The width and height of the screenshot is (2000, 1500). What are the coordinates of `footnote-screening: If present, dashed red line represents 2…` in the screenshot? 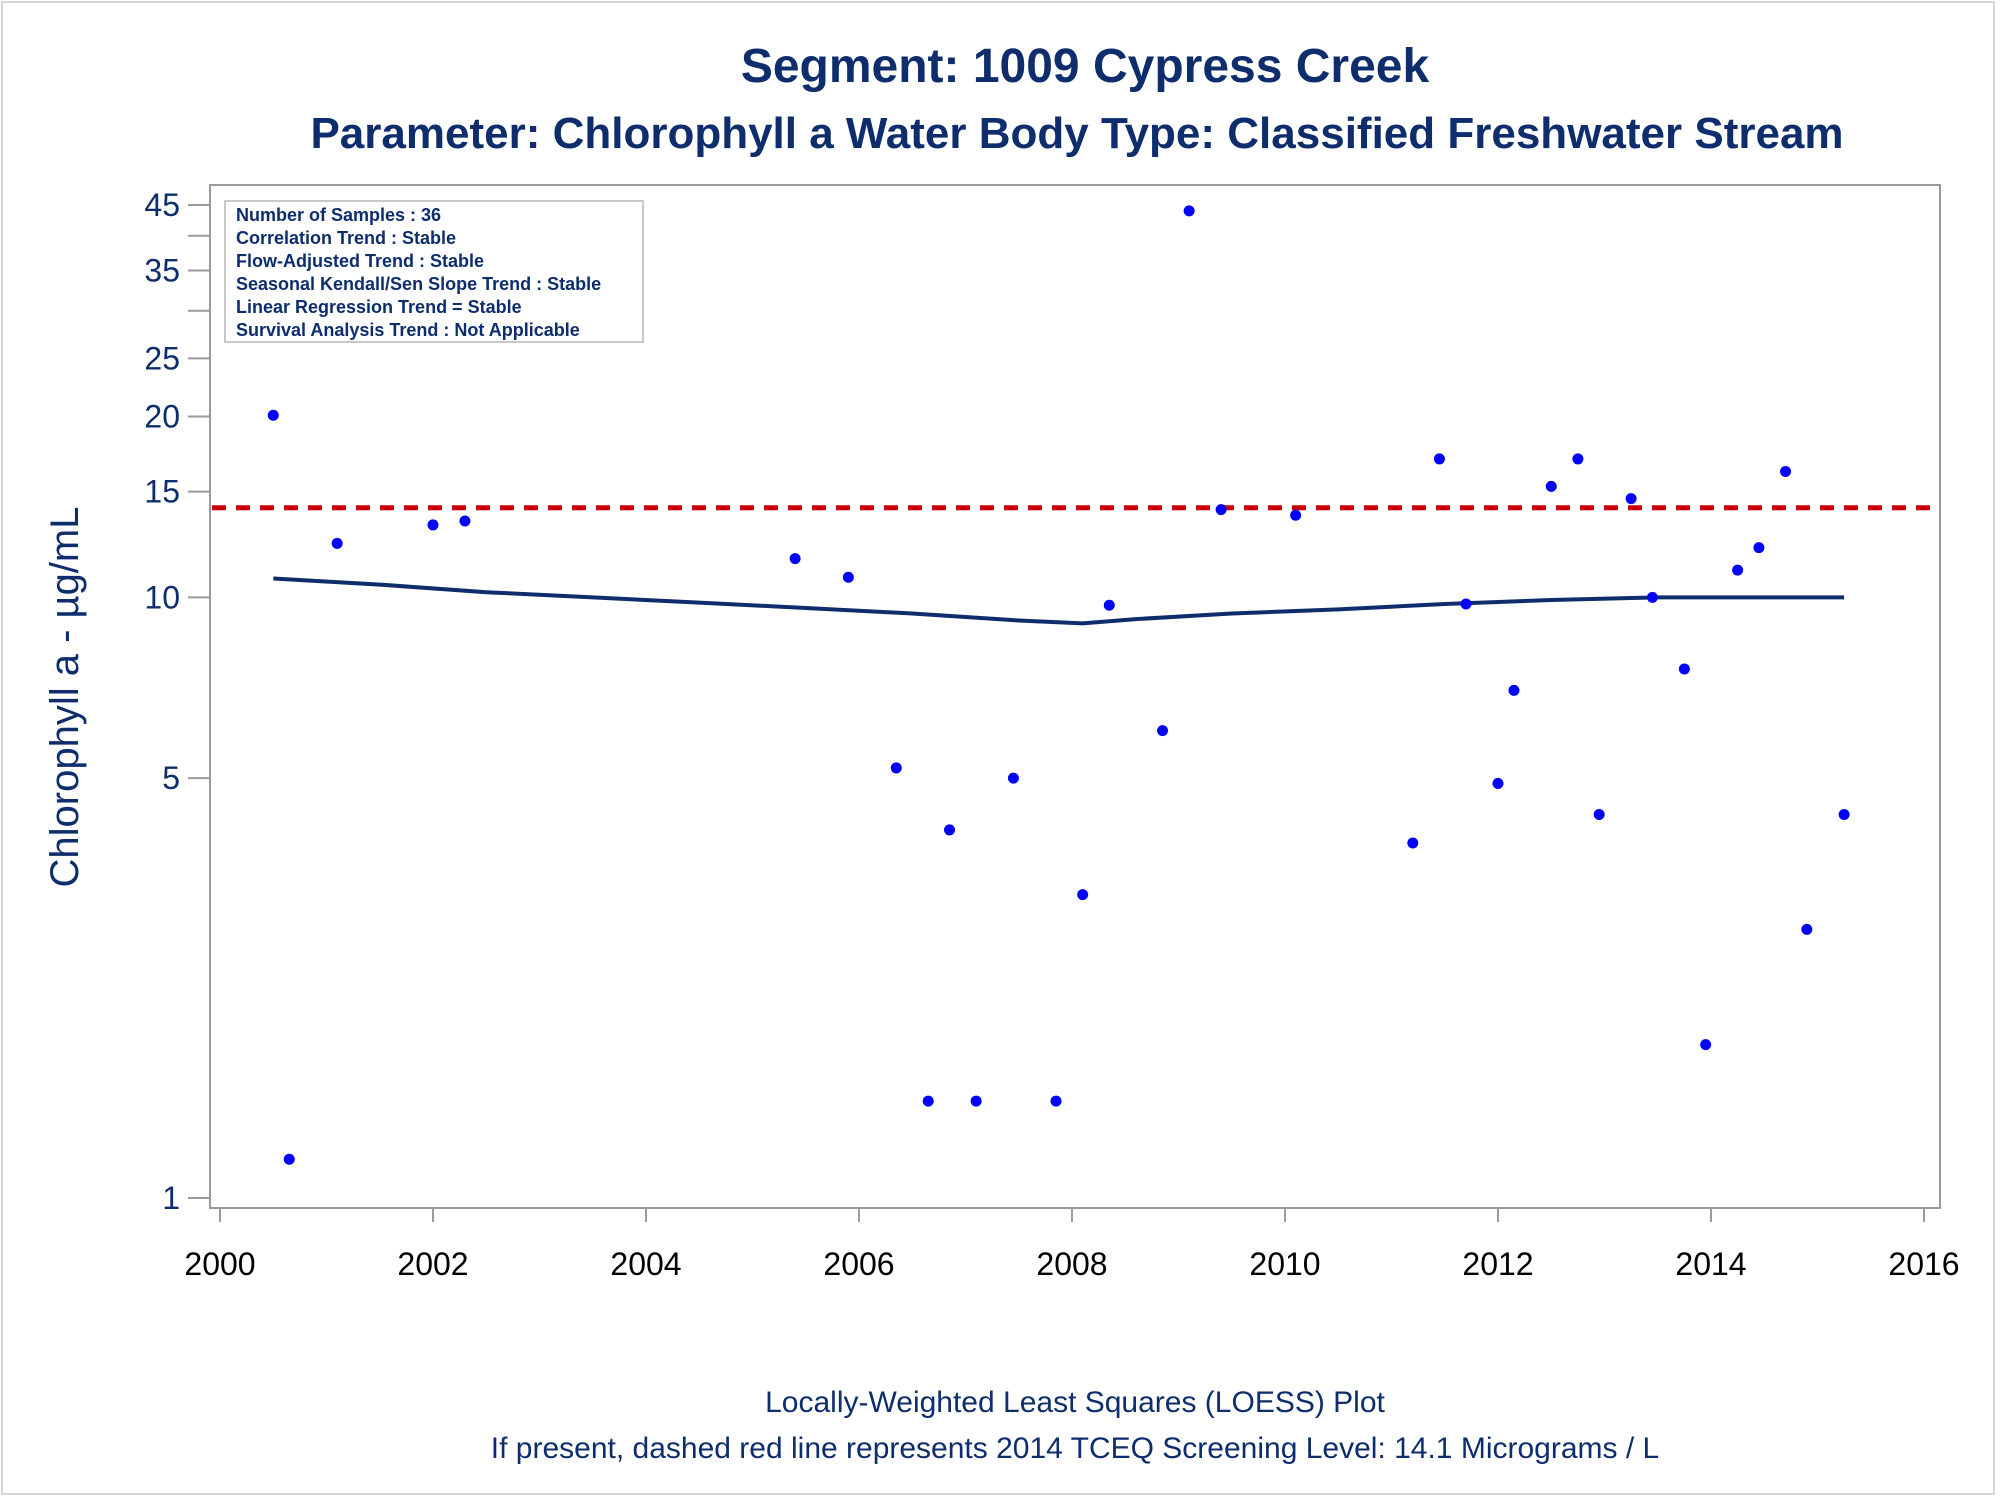 It's located at (1075, 1448).